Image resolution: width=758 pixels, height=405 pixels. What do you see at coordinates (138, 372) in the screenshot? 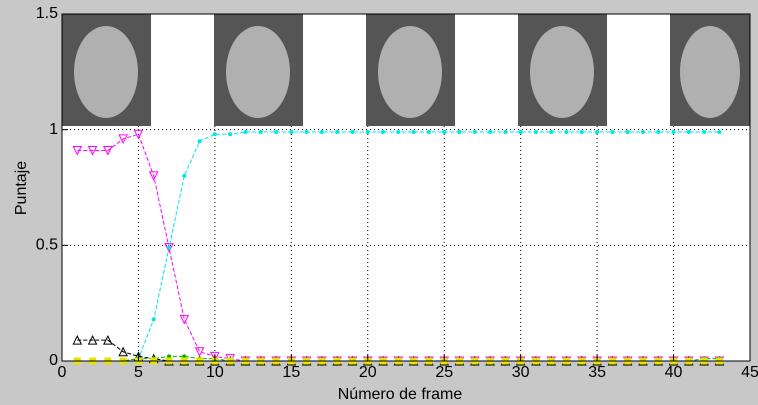
I see `x-tick-label: 5` at bounding box center [138, 372].